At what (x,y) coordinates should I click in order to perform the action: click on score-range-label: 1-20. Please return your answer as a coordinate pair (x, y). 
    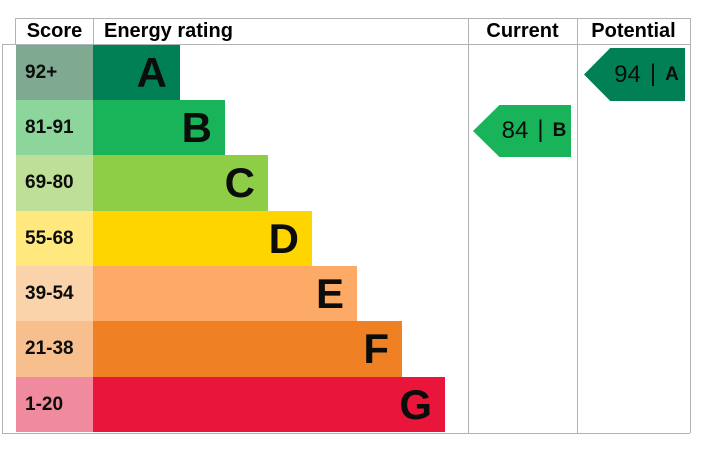
    Looking at the image, I should click on (44, 404).